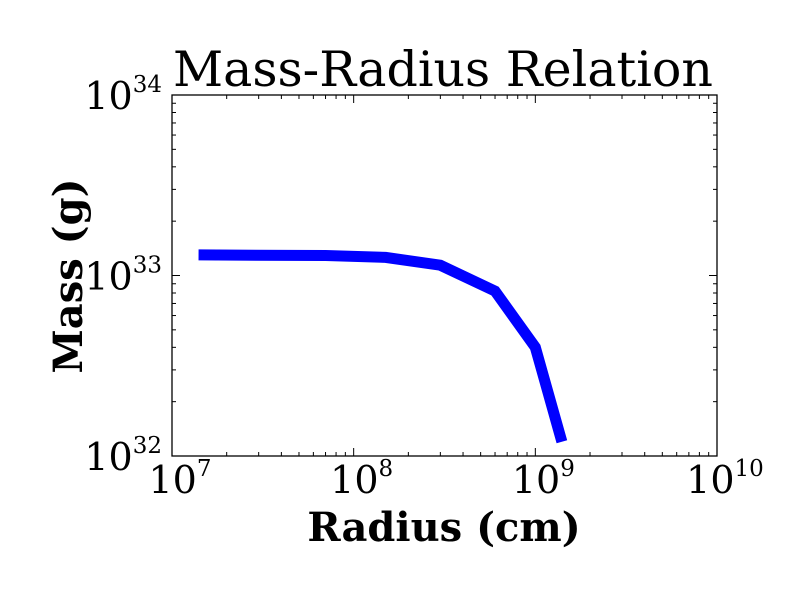 This screenshot has height=600, width=800. Describe the element at coordinates (123, 95) in the screenshot. I see `y-tick-label: 1034` at that location.